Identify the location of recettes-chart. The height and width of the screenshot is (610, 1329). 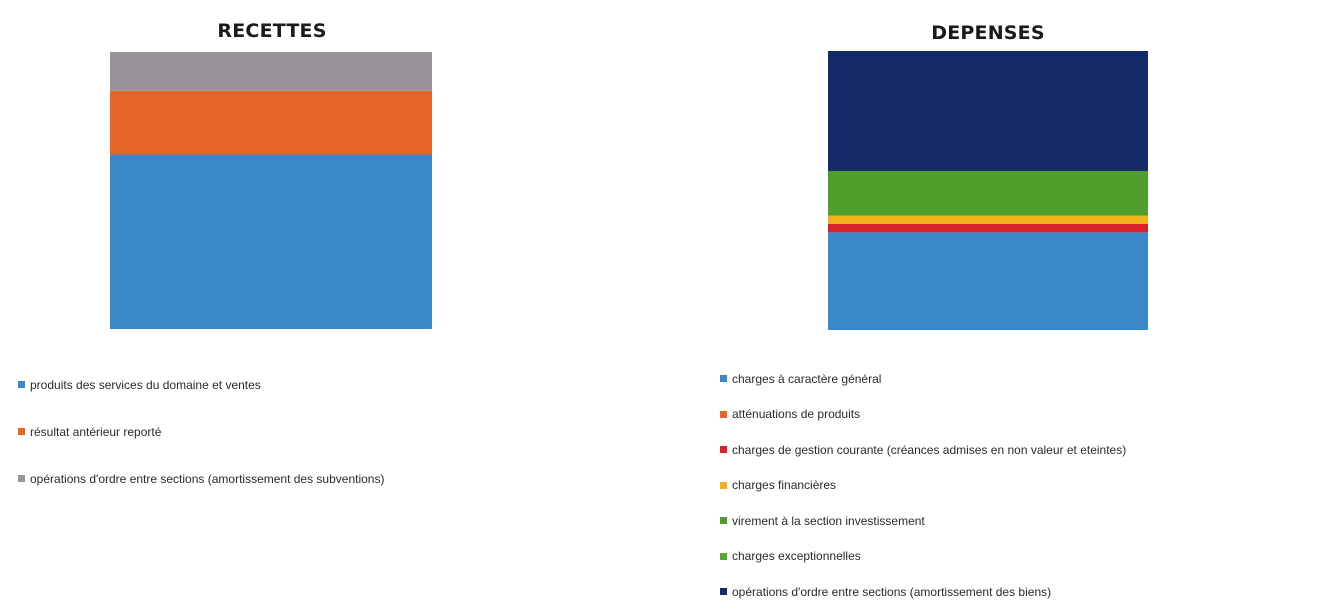
(271, 190).